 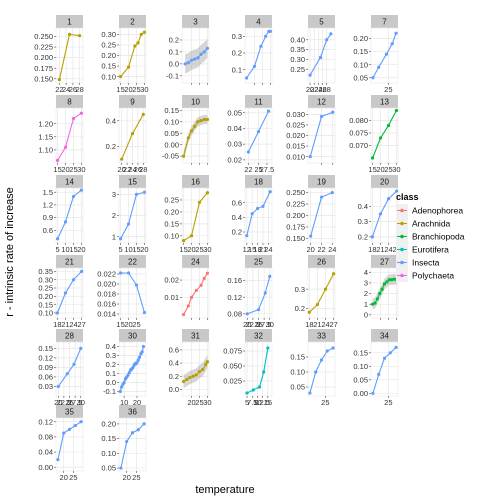 What do you see at coordinates (186, 130) in the screenshot?
I see `panel-10: 10 -0.05 0.00 0.05 0.10 0.15` at bounding box center [186, 130].